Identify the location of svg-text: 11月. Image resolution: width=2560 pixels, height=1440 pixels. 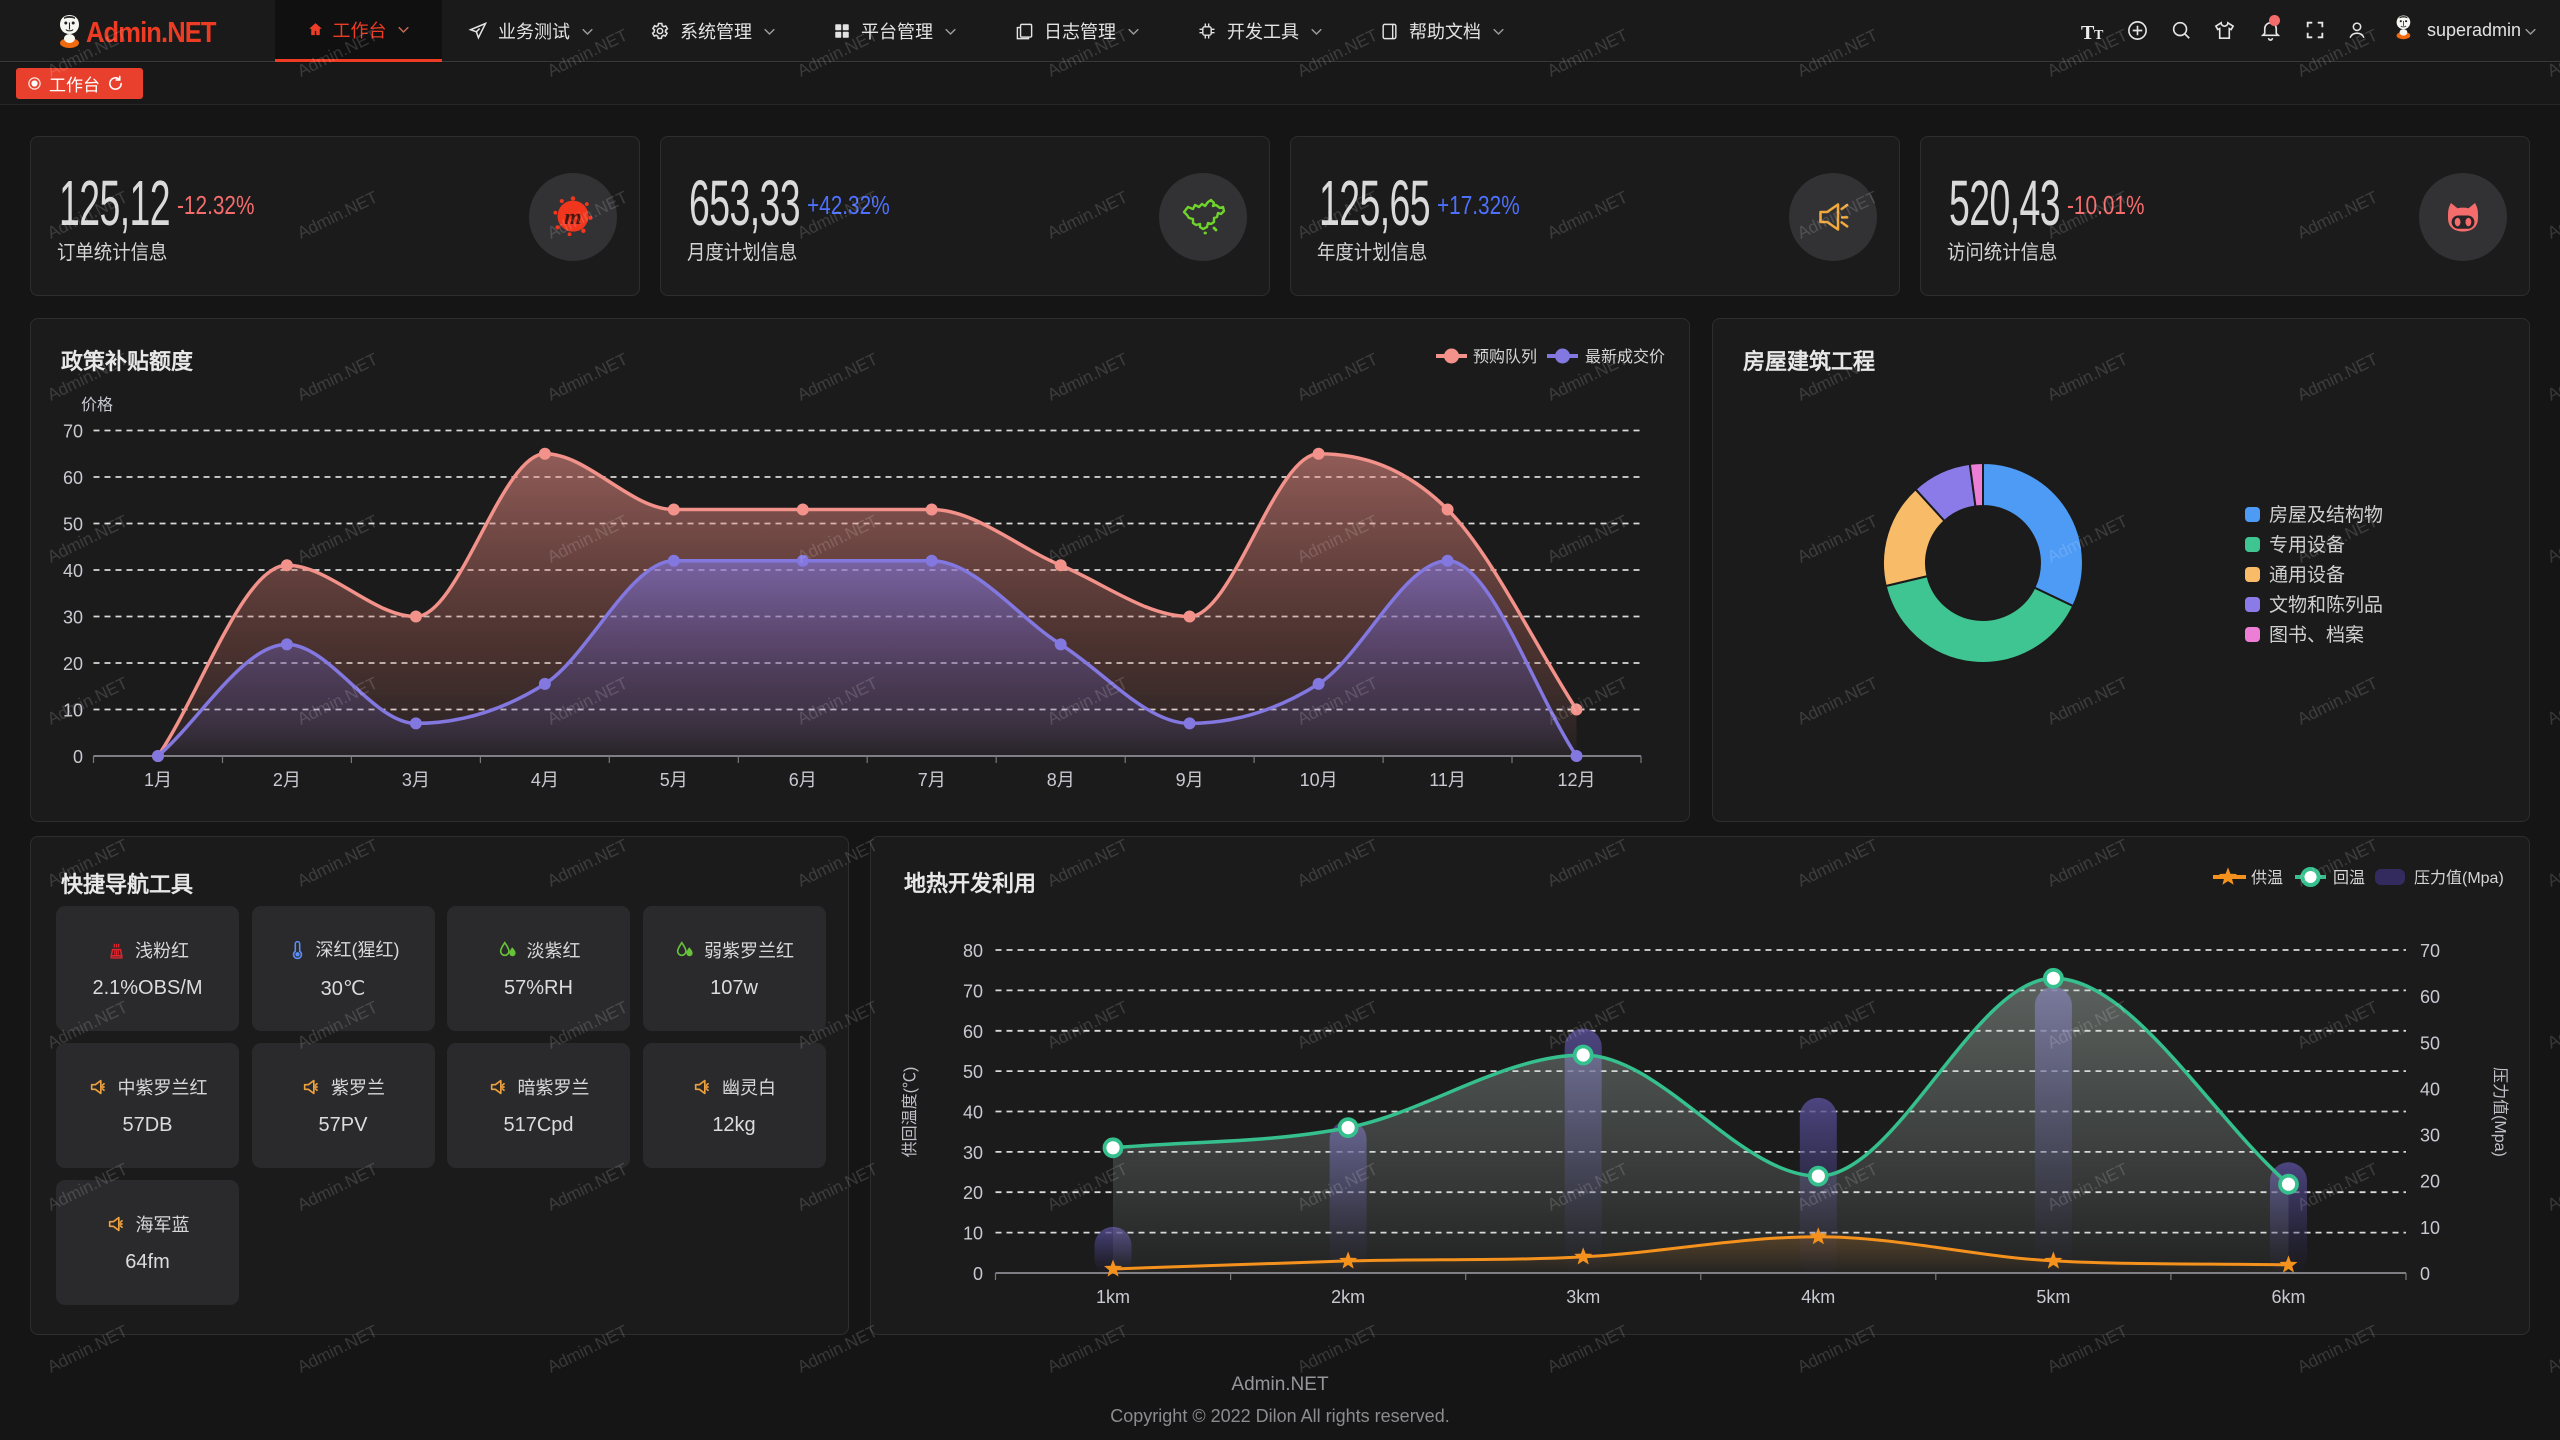
(1447, 780).